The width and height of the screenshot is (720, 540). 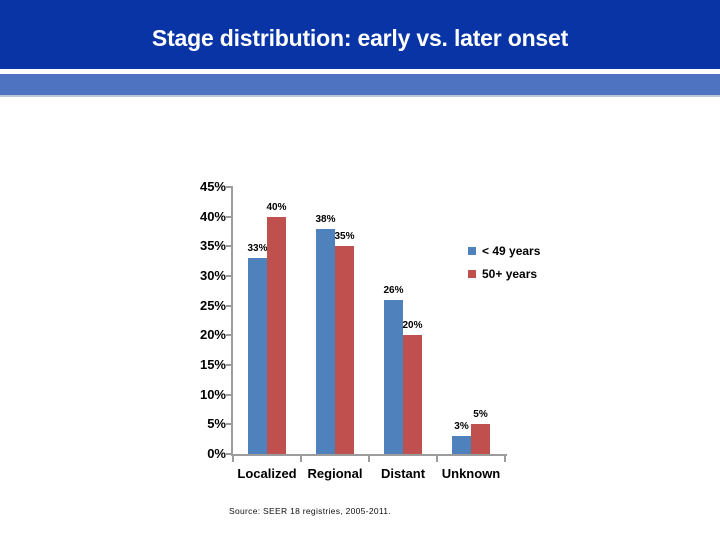 I want to click on bar-young-unknown, so click(x=461, y=445).